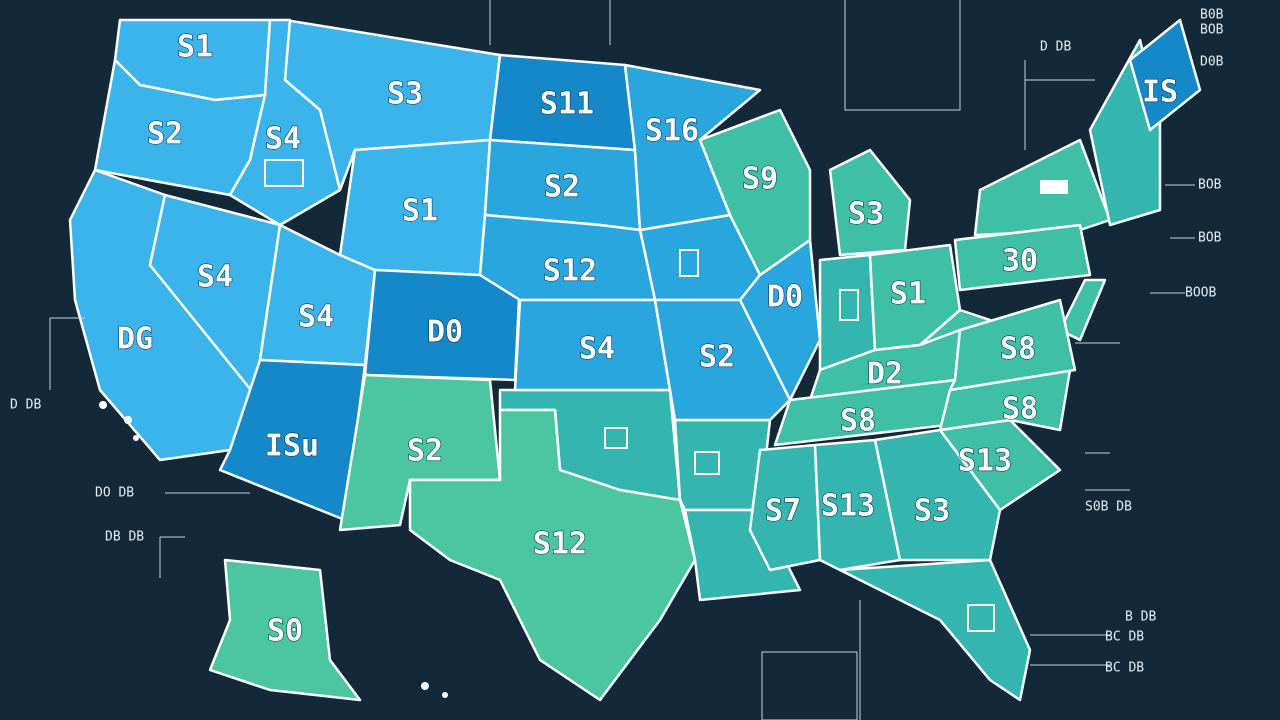 The image size is (1280, 720). I want to click on state-label: DG, so click(135, 339).